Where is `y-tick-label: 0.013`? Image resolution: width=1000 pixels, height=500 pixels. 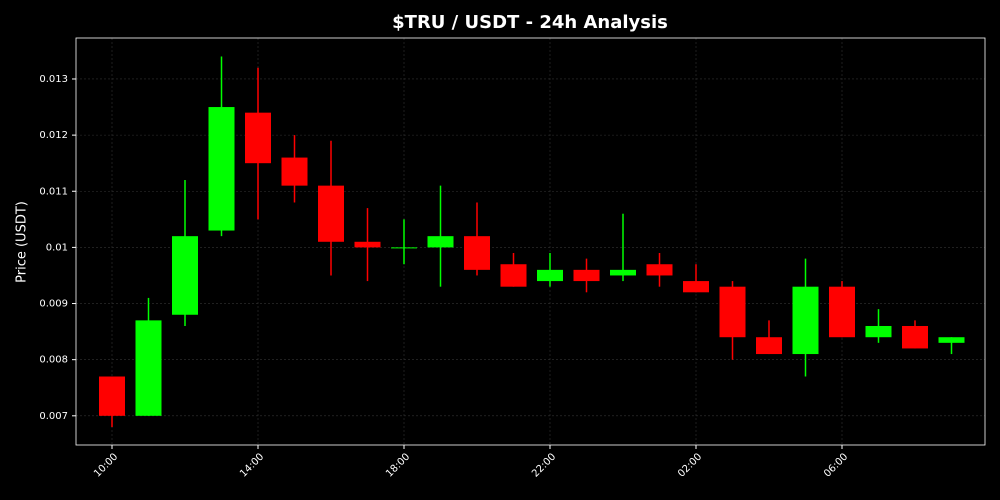
y-tick-label: 0.013 is located at coordinates (53, 79).